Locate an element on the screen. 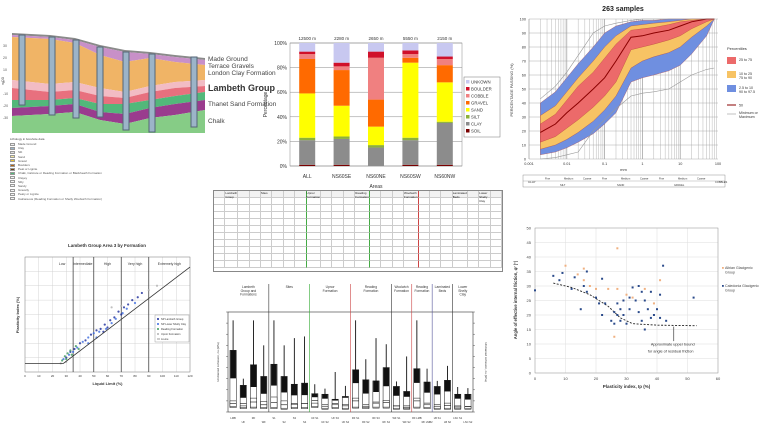 The image size is (768, 434). x-tick-label: 10 is located at coordinates (39, 376).